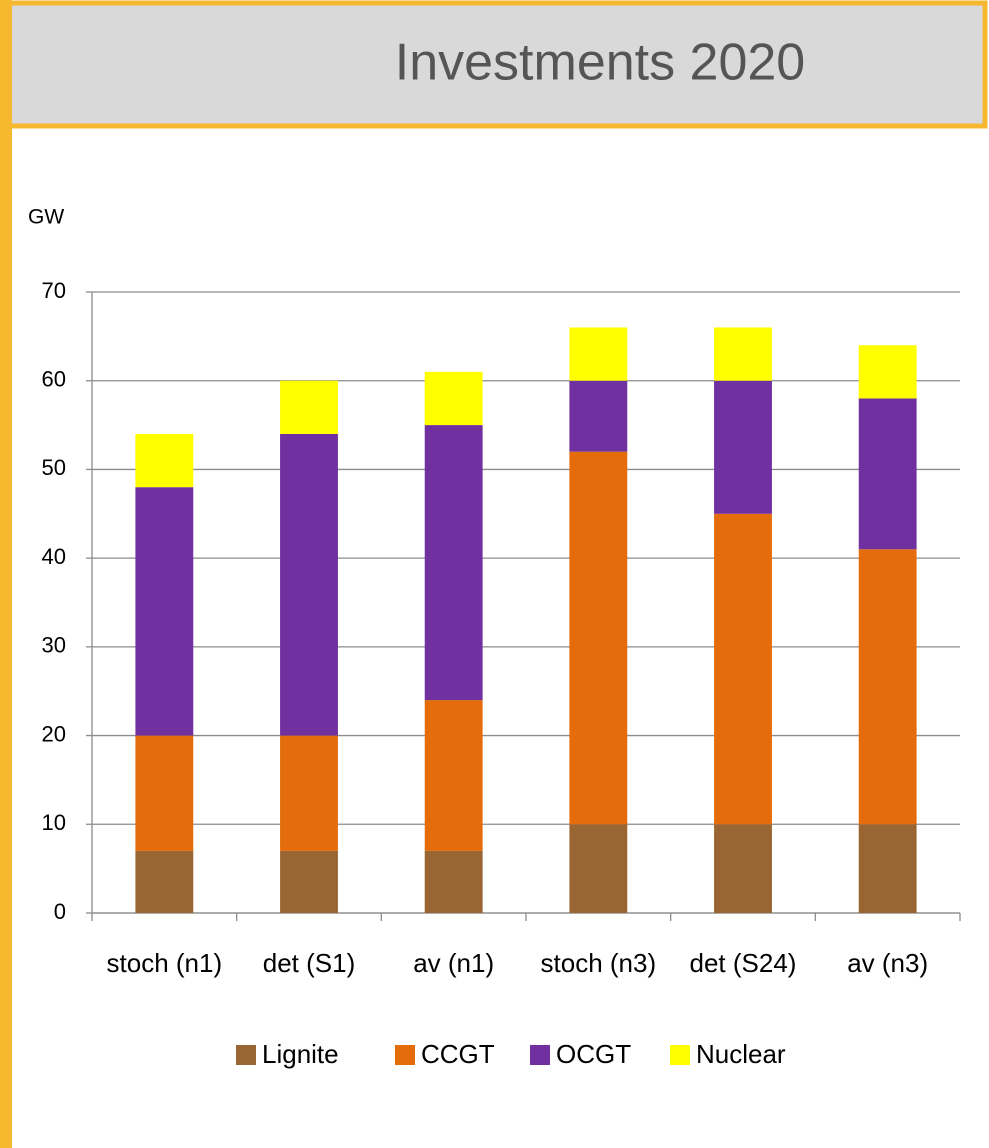 The image size is (989, 1148). What do you see at coordinates (458, 1054) in the screenshot?
I see `legend-label: CCGT` at bounding box center [458, 1054].